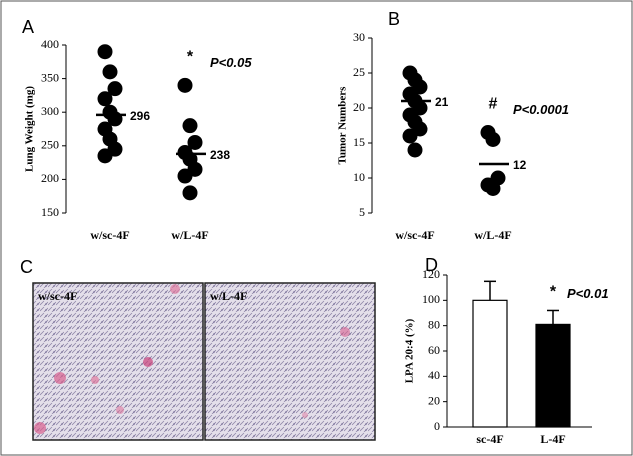 This screenshot has width=633, height=456. What do you see at coordinates (489, 439) in the screenshot?
I see `x-tick-label: sc-4F` at bounding box center [489, 439].